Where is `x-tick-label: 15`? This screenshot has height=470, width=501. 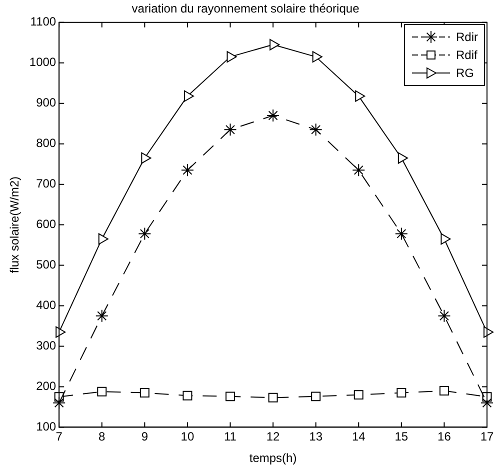
x-tick-label: 15 is located at coordinates (401, 437).